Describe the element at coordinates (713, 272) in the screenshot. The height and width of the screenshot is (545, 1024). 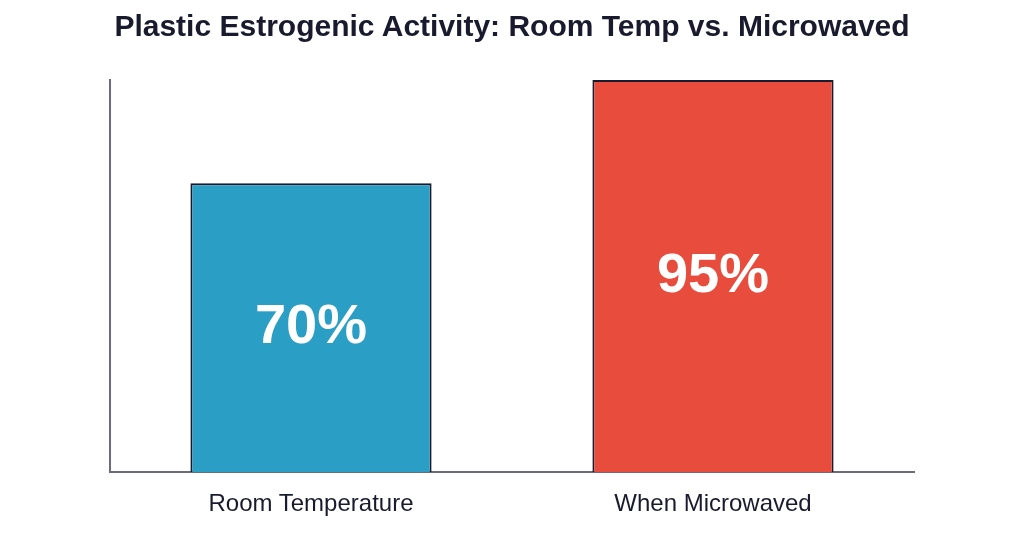
I see `data-label: 95%` at that location.